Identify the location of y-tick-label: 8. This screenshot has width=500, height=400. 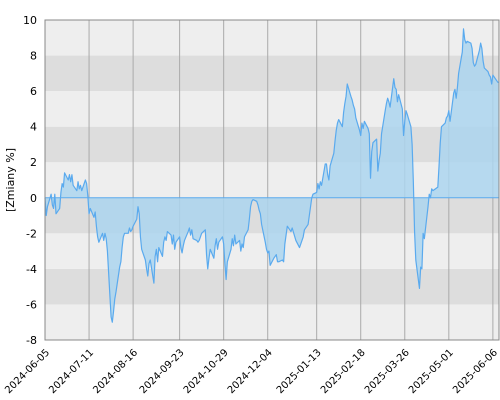
(33, 56).